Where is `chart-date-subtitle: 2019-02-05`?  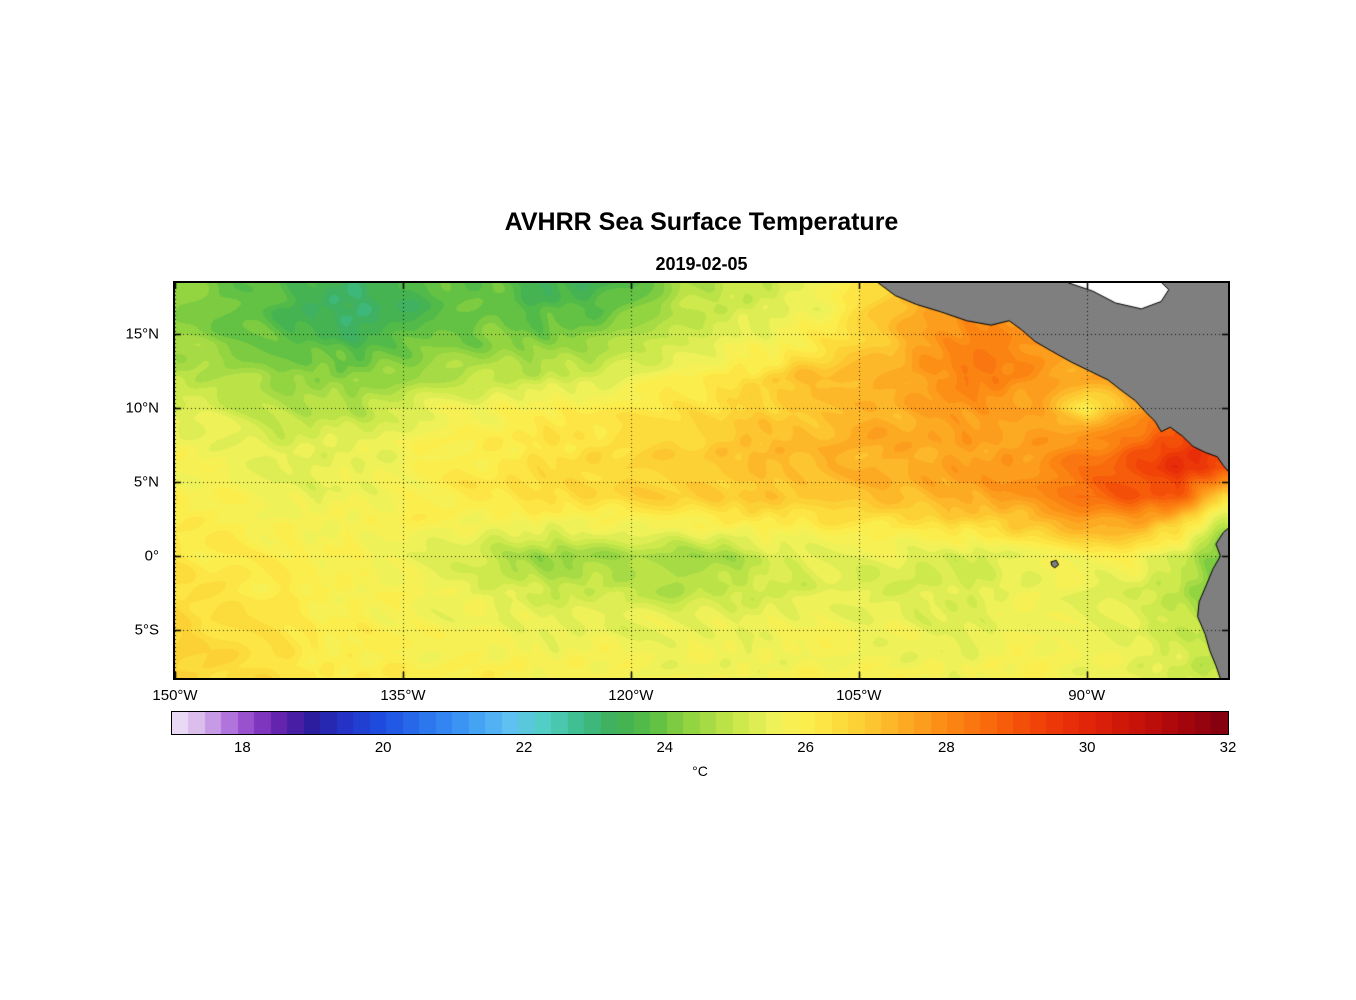
chart-date-subtitle: 2019-02-05 is located at coordinates (701, 264).